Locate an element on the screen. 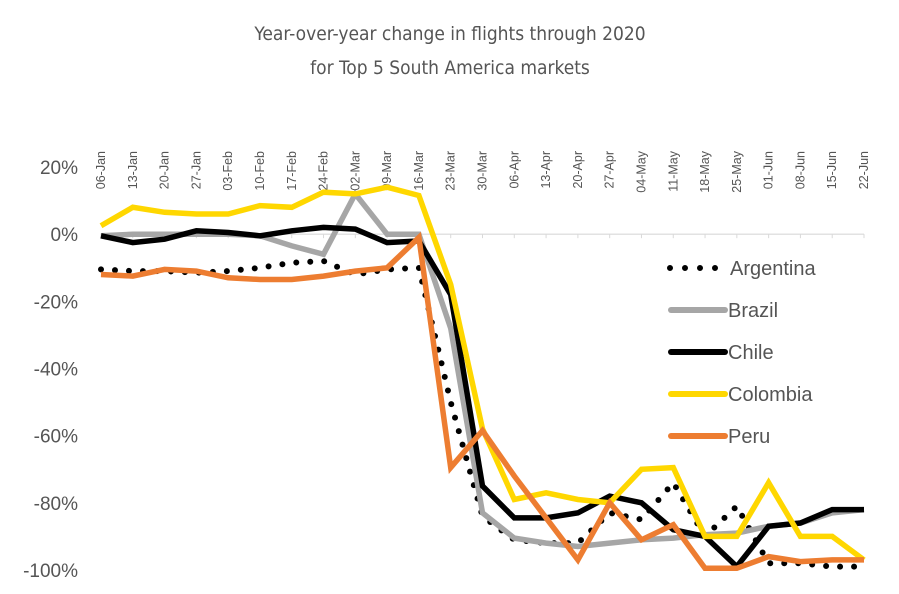 This screenshot has width=899, height=594. legend-label-peru: Peru is located at coordinates (749, 437).